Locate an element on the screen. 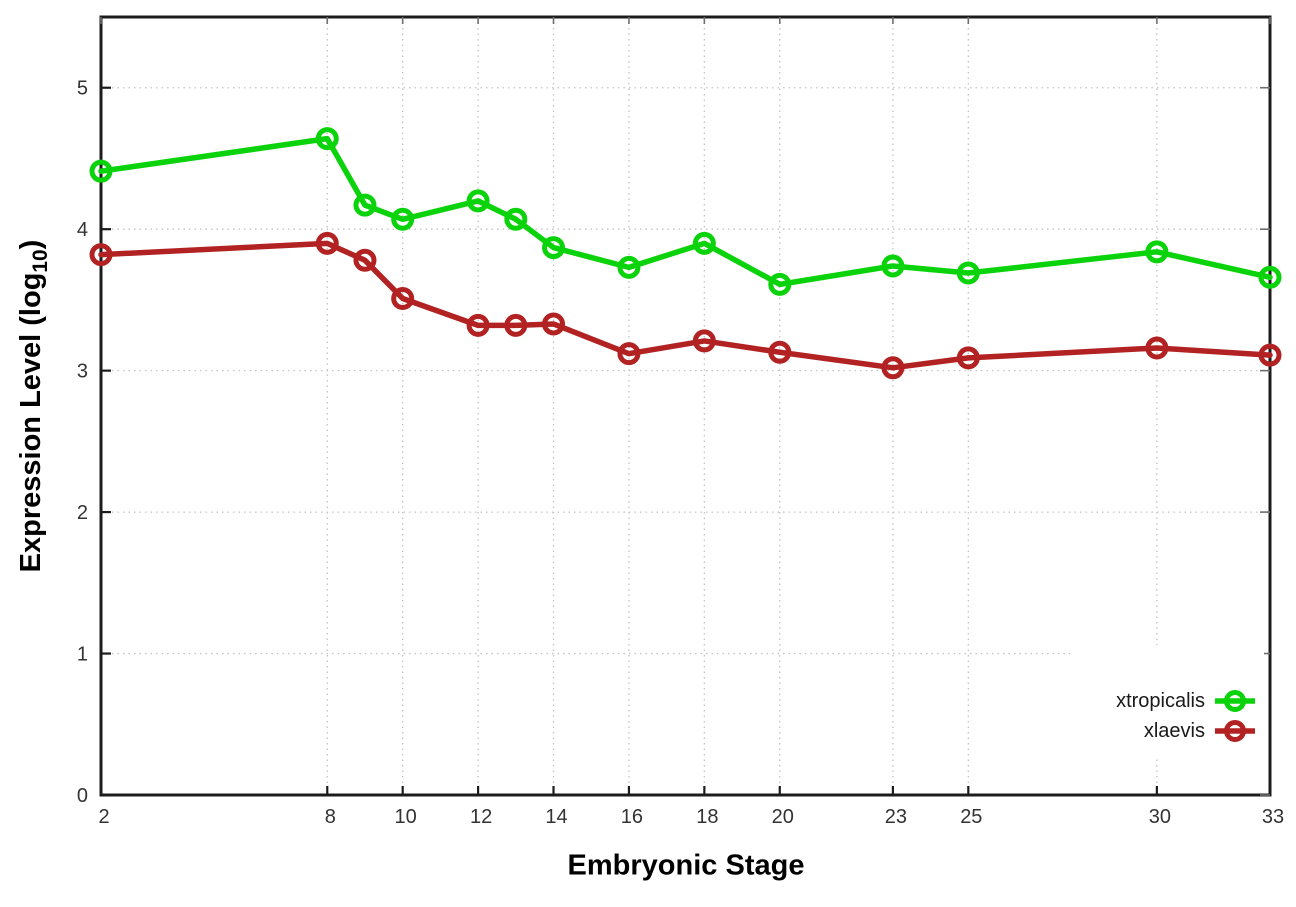  y-tick-label-3: 3 is located at coordinates (82, 372).